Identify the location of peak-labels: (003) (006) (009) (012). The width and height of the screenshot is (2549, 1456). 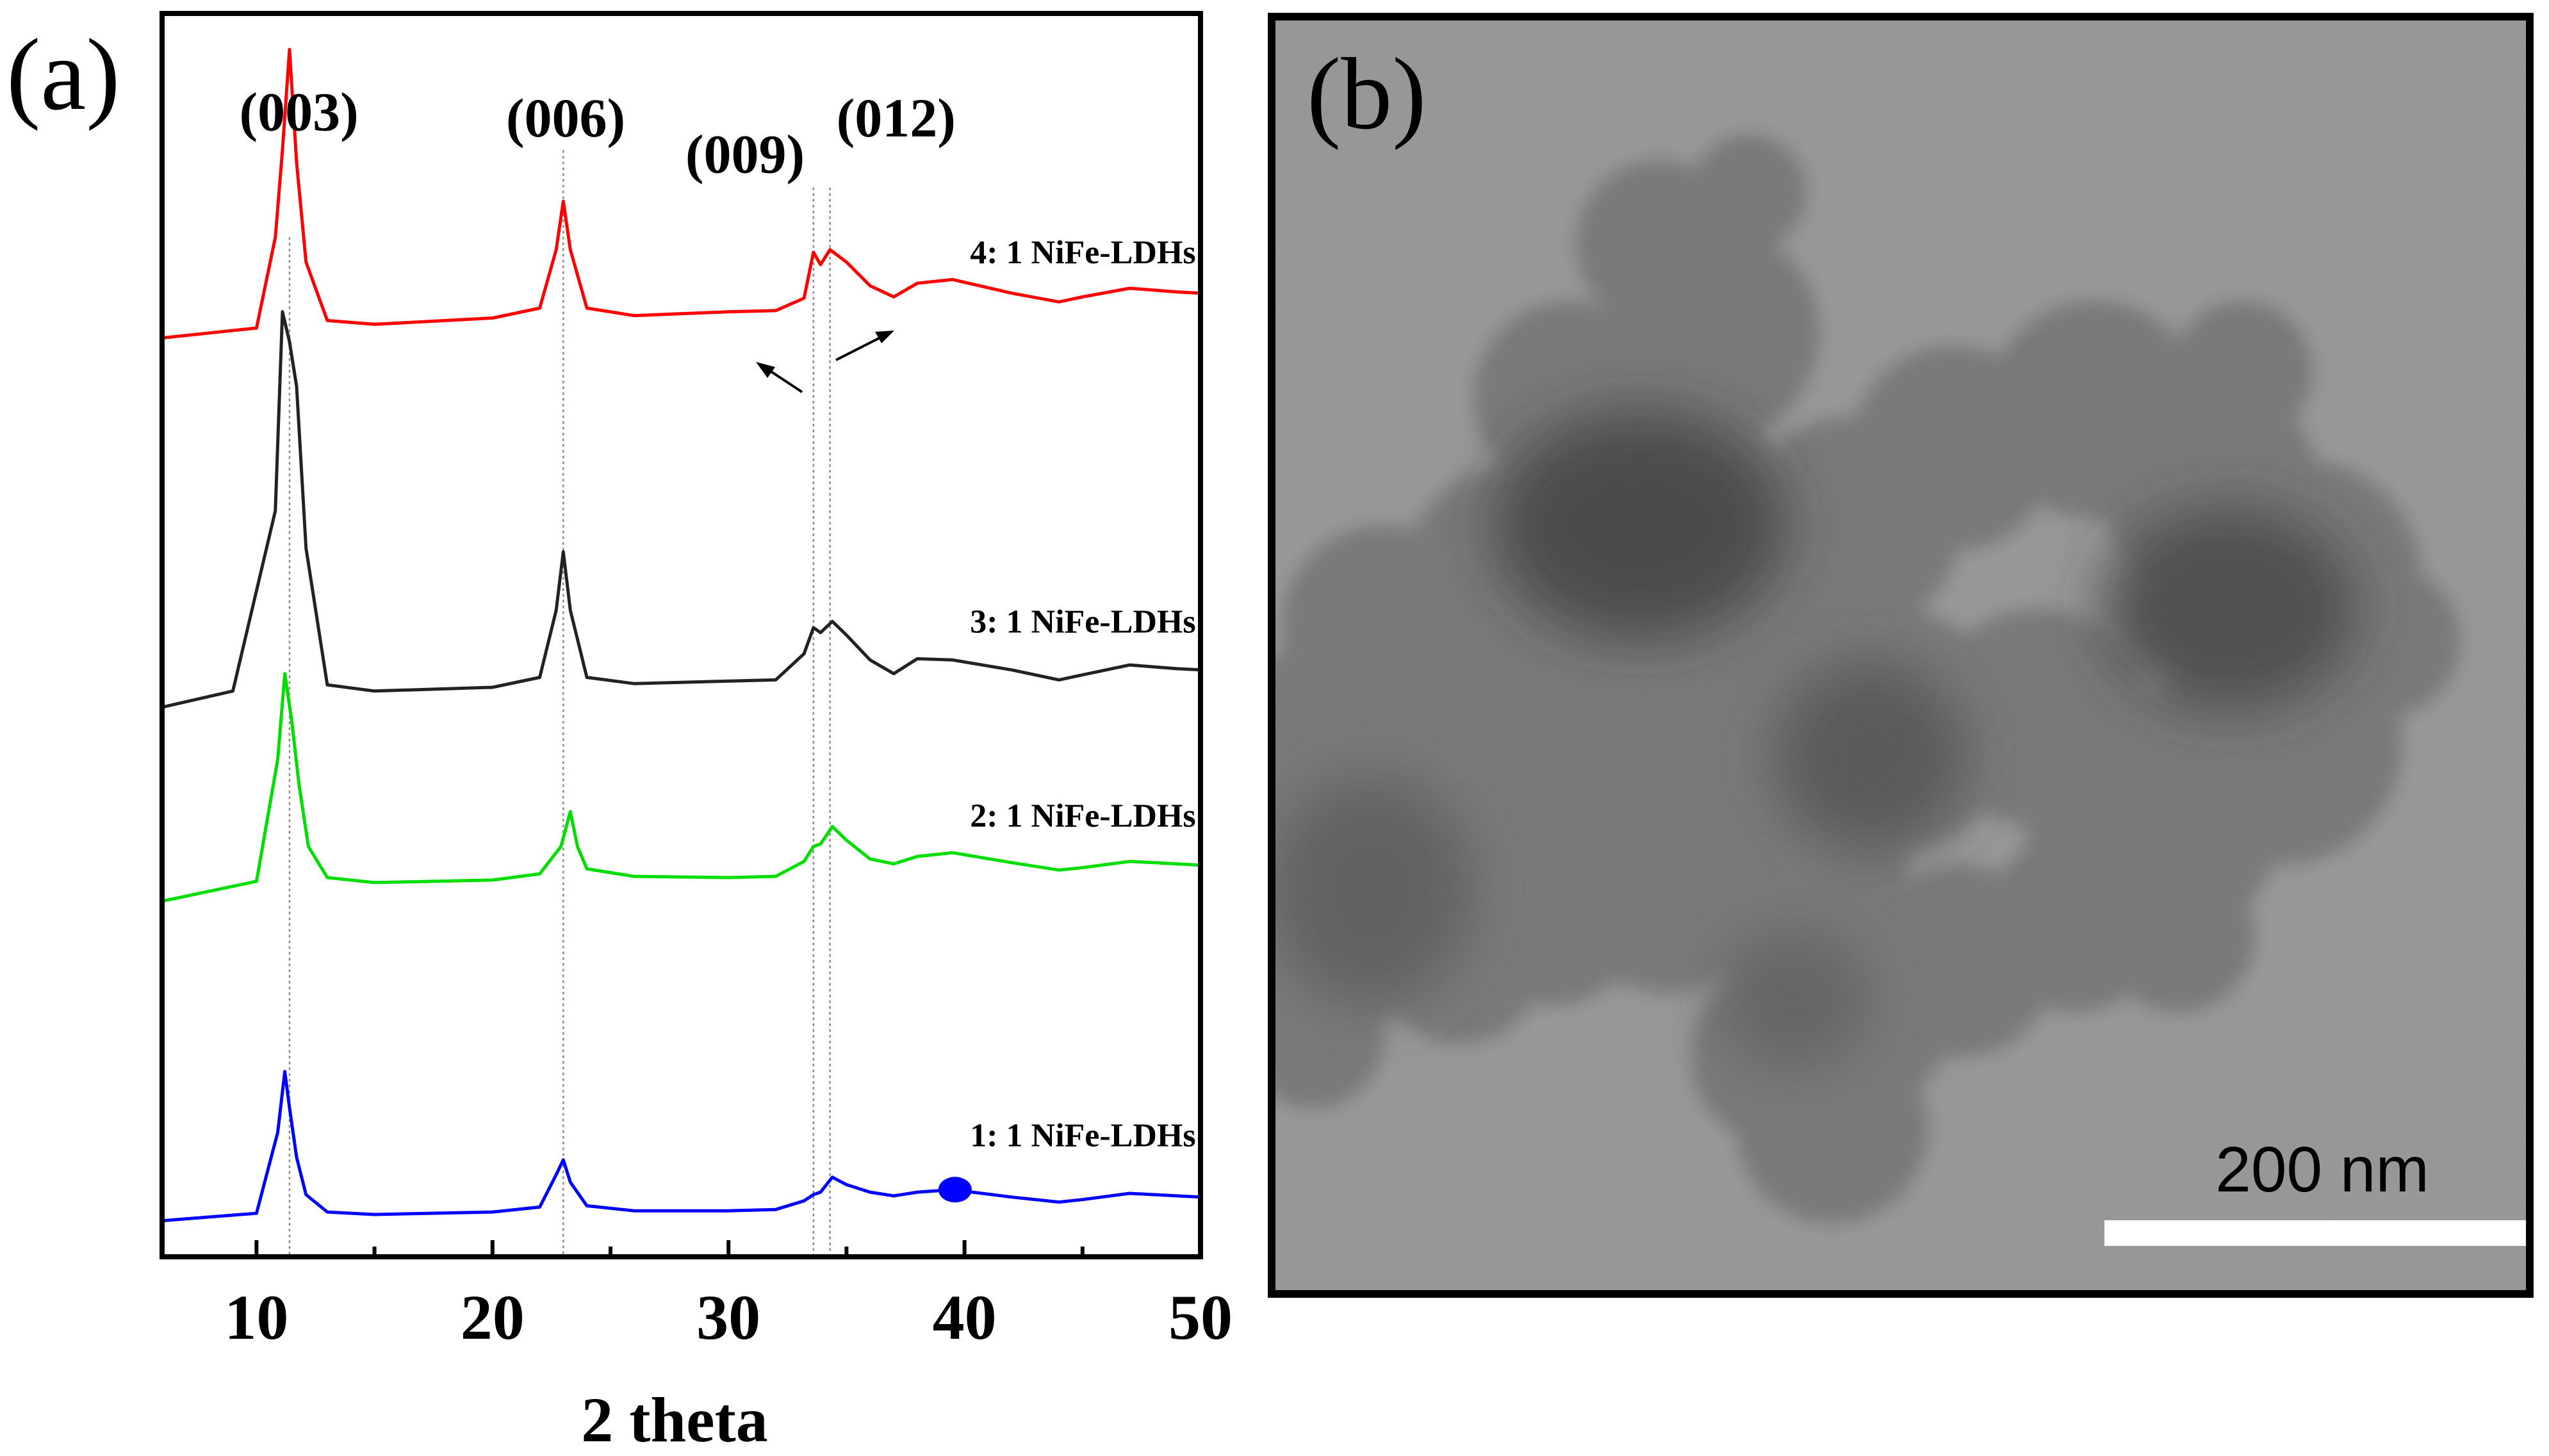
(598, 132).